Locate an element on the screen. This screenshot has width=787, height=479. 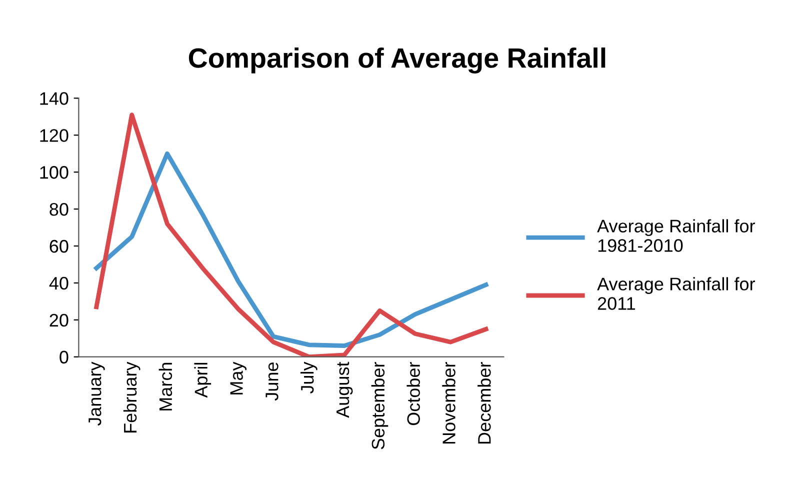
x-tick-label: July is located at coordinates (309, 378).